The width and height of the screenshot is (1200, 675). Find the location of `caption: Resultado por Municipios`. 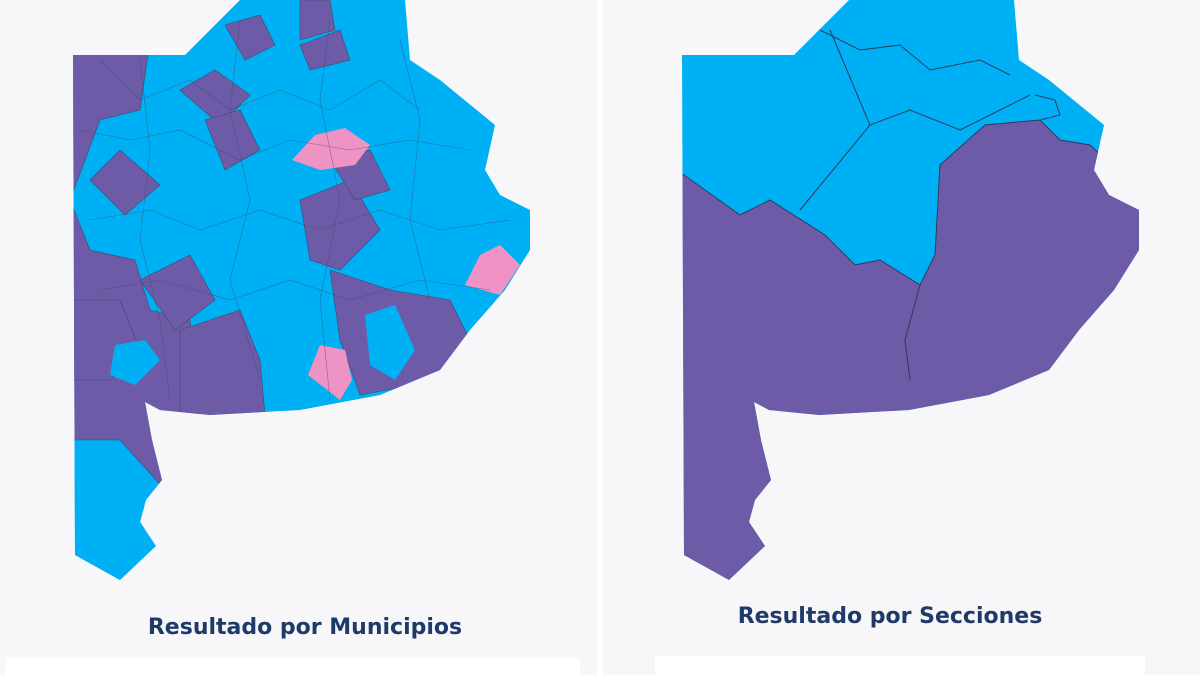

caption: Resultado por Municipios is located at coordinates (305, 627).